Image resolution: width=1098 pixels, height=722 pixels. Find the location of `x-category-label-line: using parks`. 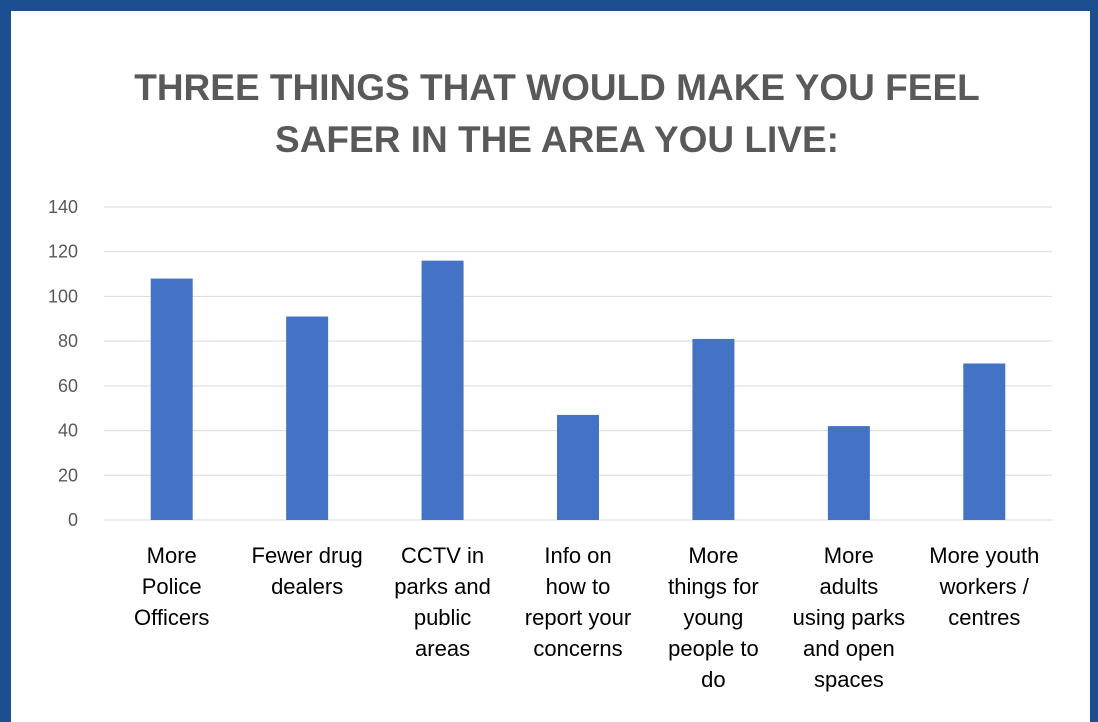

x-category-label-line: using parks is located at coordinates (849, 617).